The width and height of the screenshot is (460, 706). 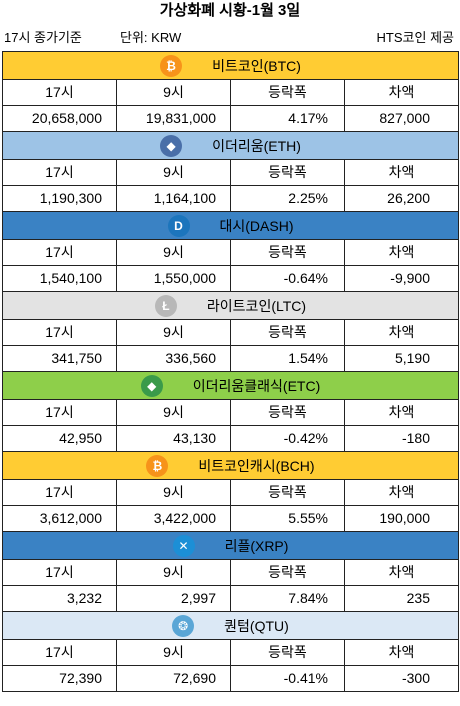 I want to click on basis-note: 17시 종가기준, so click(x=43, y=37).